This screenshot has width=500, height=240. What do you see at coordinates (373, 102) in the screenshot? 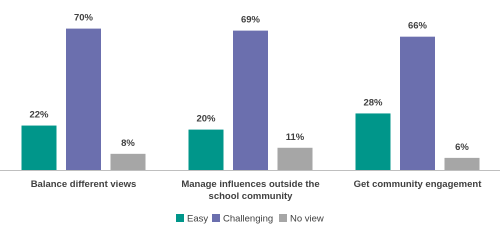
I see `value-label: 28%` at bounding box center [373, 102].